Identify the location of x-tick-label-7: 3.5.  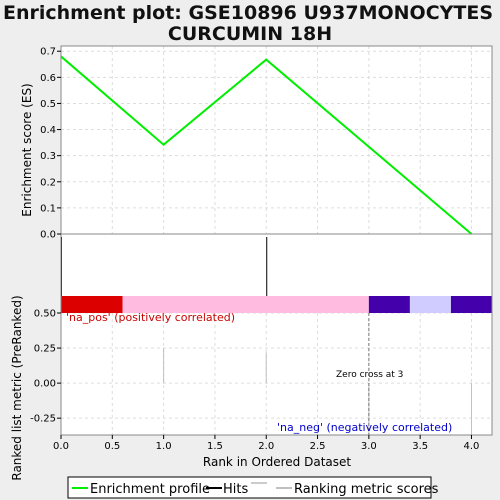
(420, 446).